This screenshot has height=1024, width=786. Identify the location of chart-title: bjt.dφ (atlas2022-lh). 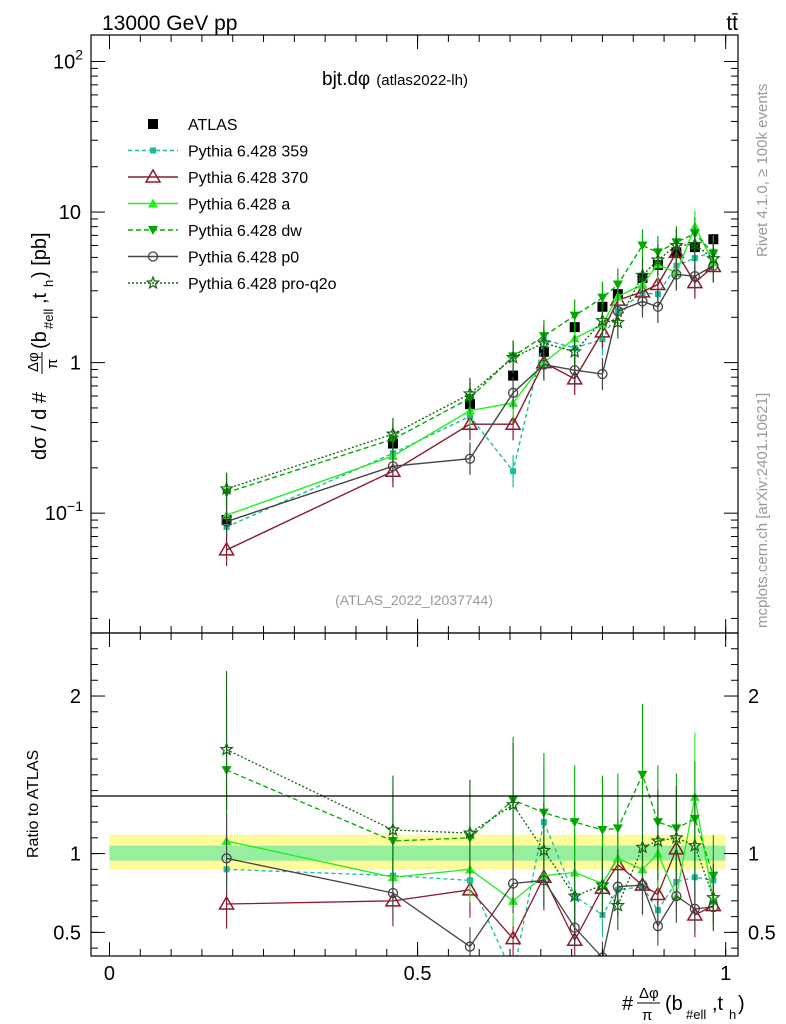
(395, 79).